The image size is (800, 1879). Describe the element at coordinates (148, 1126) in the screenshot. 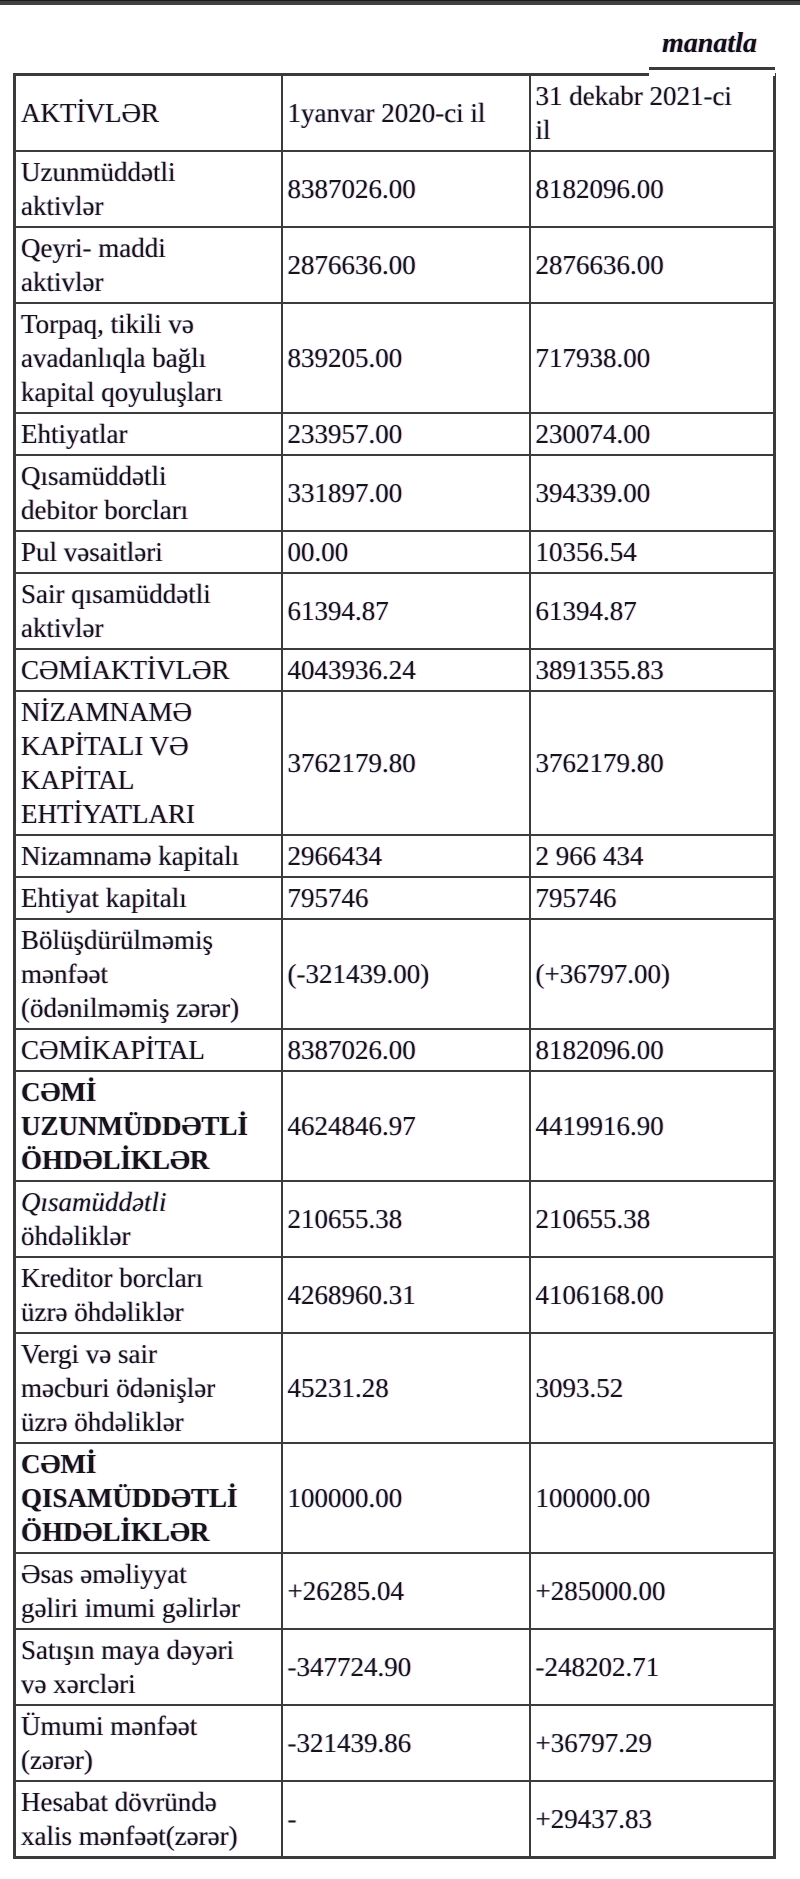

I see `row-label-cell: CƏMİ UZUNMÜDDƏTLİ ÖHDƏLİKLƏR` at that location.